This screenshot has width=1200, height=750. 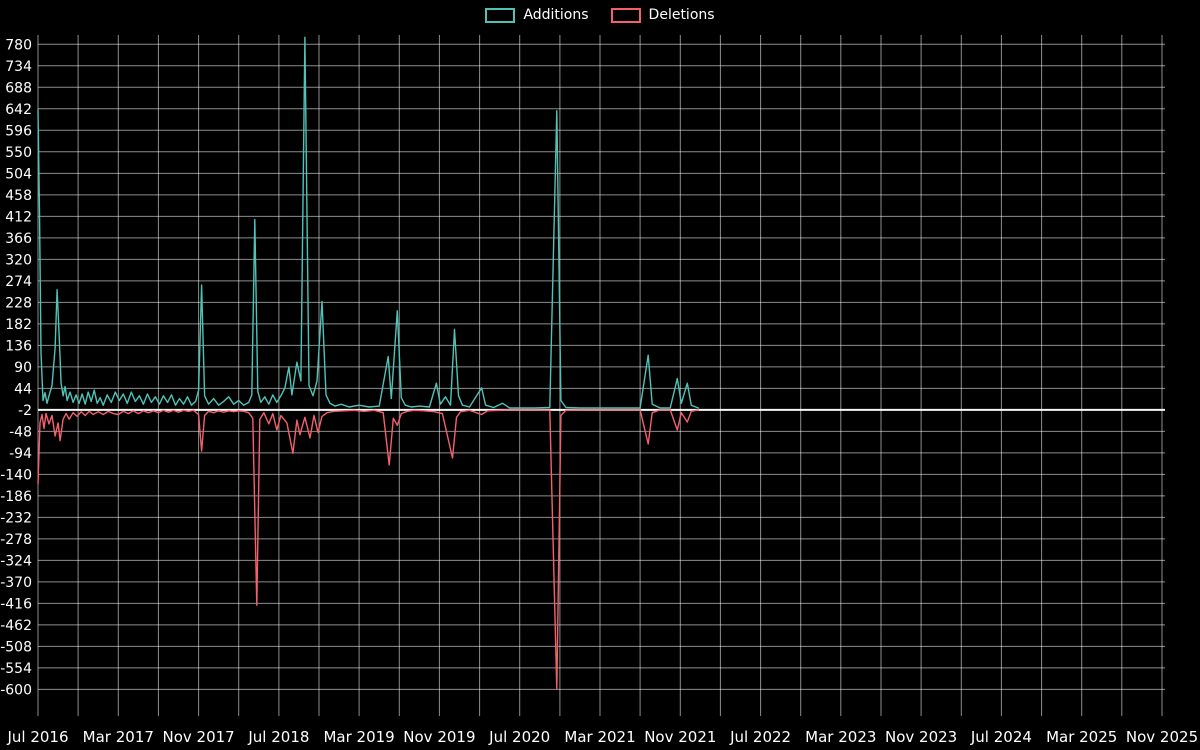 What do you see at coordinates (16, 518) in the screenshot?
I see `y-tick-label: -232` at bounding box center [16, 518].